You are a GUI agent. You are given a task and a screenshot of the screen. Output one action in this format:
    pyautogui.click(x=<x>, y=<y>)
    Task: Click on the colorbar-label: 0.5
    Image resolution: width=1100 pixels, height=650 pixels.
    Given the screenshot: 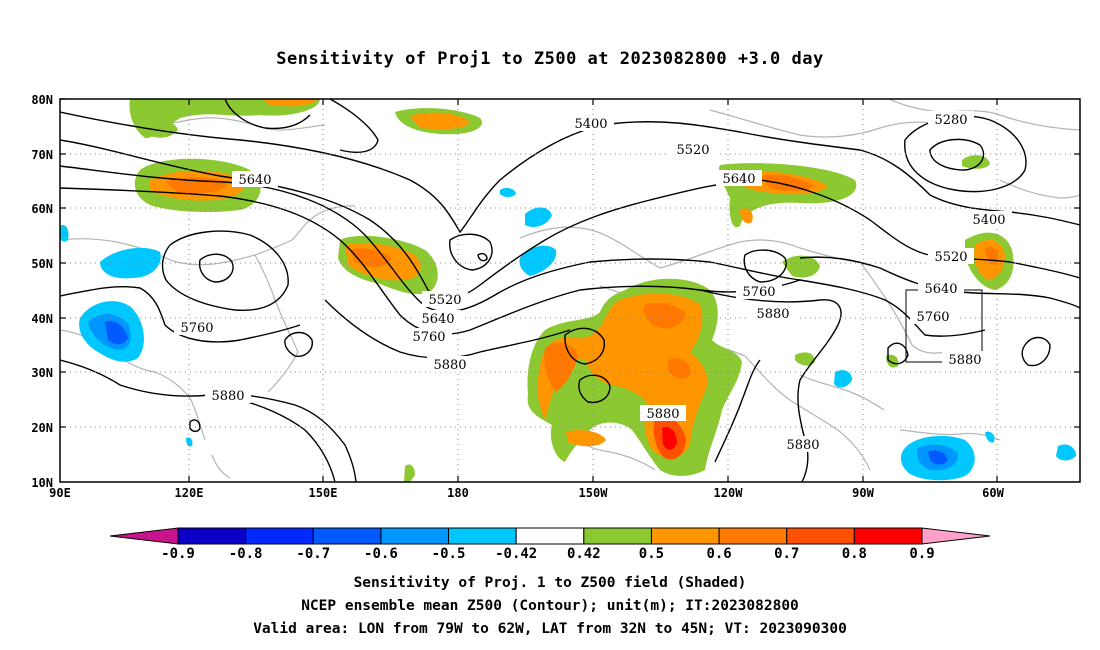 What is the action you would take?
    pyautogui.click(x=651, y=554)
    